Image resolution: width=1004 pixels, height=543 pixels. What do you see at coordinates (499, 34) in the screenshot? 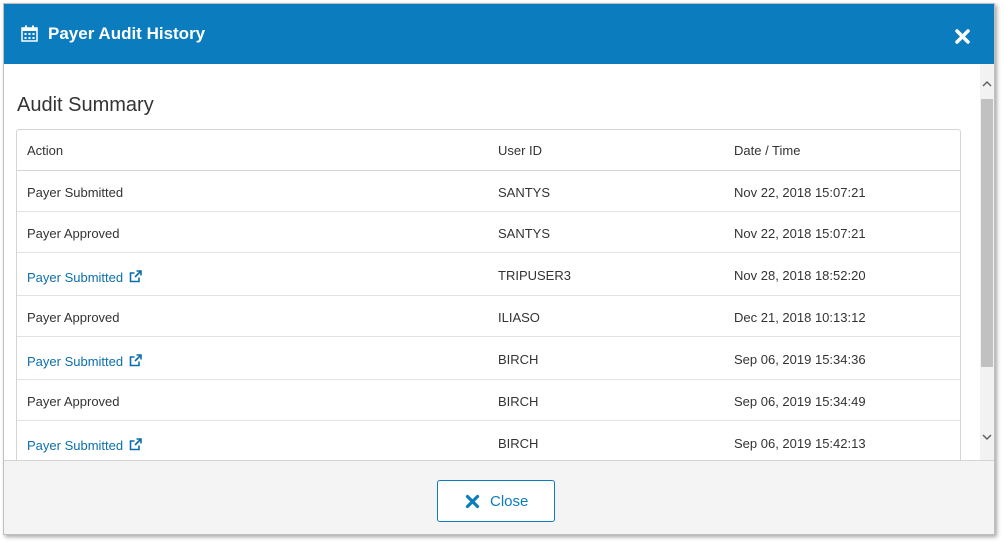
I see `dialog-titlebar: Payer Audit History` at bounding box center [499, 34].